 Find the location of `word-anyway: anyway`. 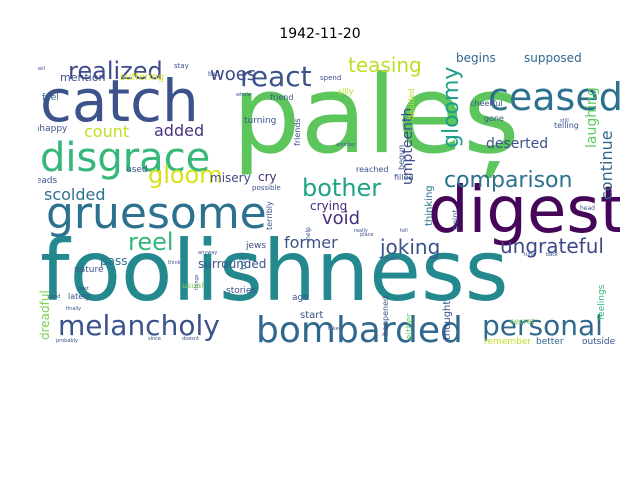

word-anyway: anyway is located at coordinates (207, 253).